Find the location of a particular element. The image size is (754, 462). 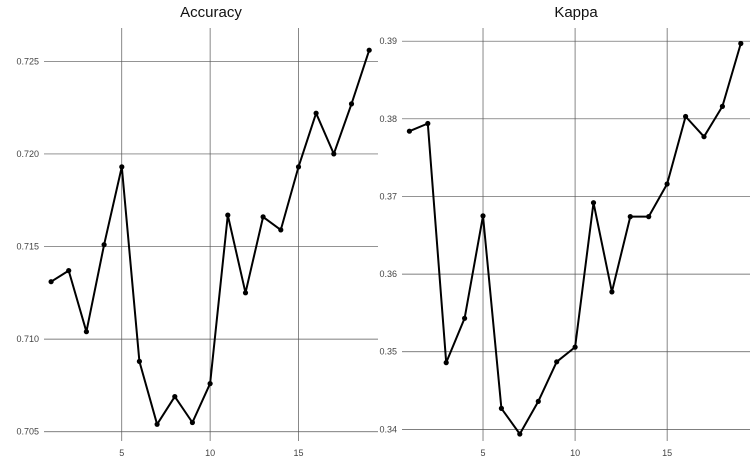

kappa-y-tick-label: 0.39 is located at coordinates (388, 41).